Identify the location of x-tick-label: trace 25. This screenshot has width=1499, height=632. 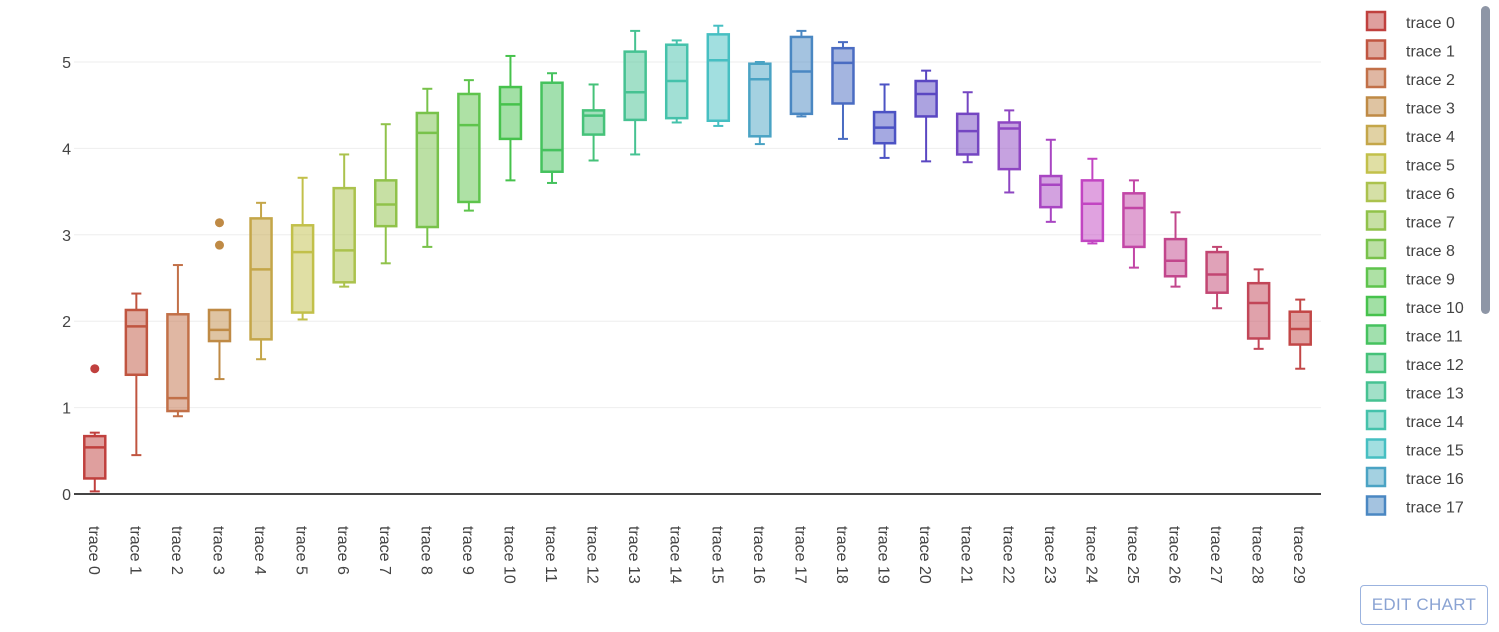
(1132, 555).